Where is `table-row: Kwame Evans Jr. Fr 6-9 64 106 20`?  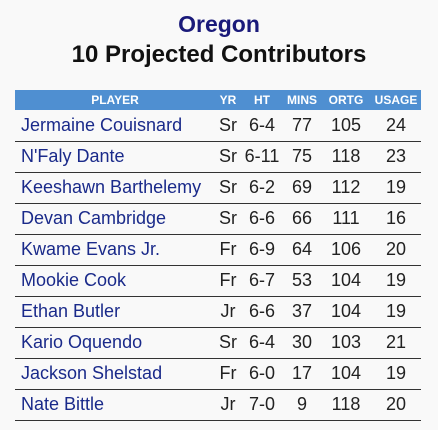 table-row: Kwame Evans Jr. Fr 6-9 64 106 20 is located at coordinates (218, 249).